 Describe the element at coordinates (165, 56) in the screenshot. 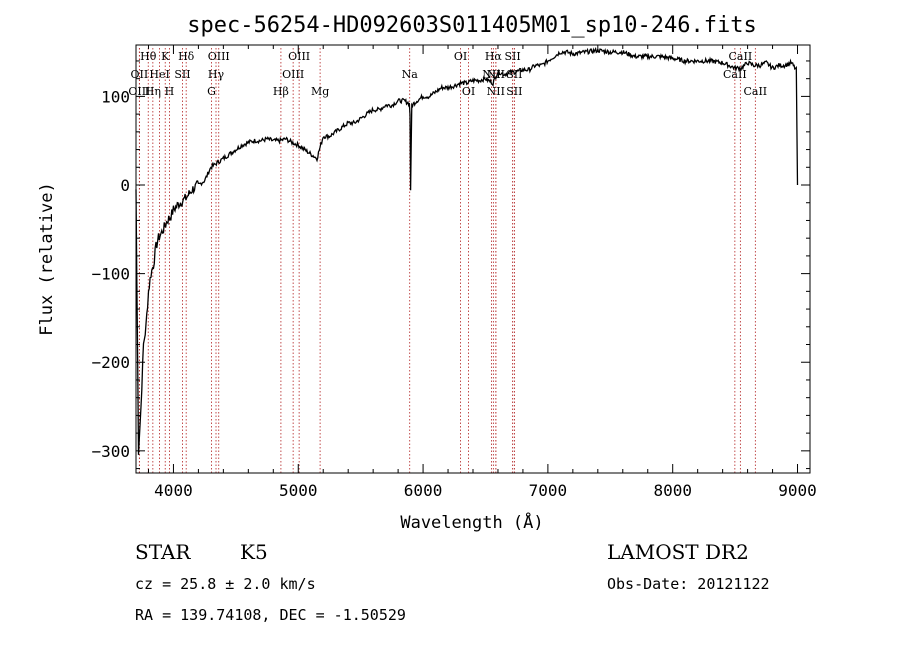

I see `line-label-k: K` at that location.